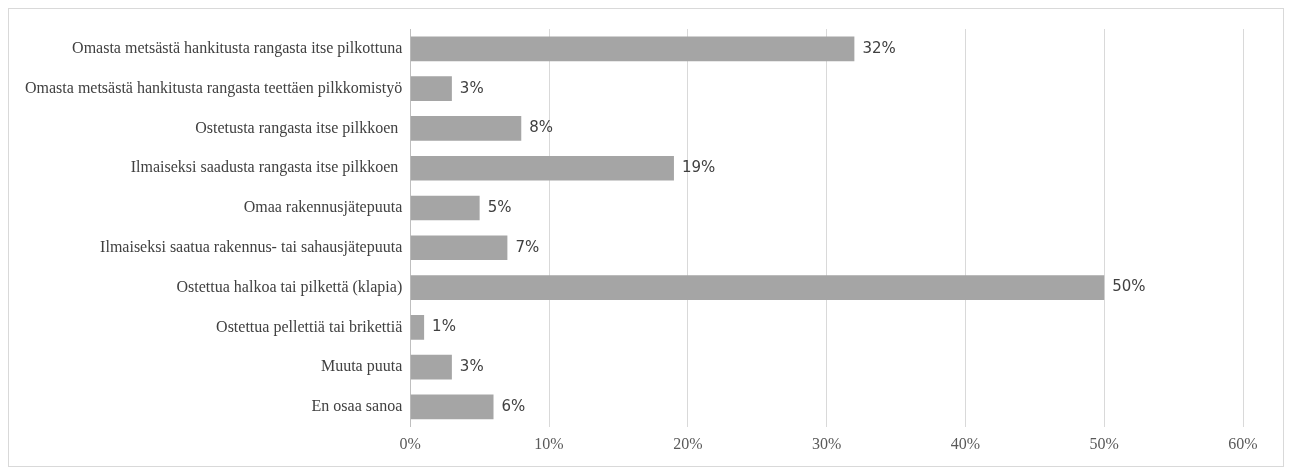  I want to click on y-tick-label: Ostettua halkoa tai pilkettä (klapia), so click(289, 286).